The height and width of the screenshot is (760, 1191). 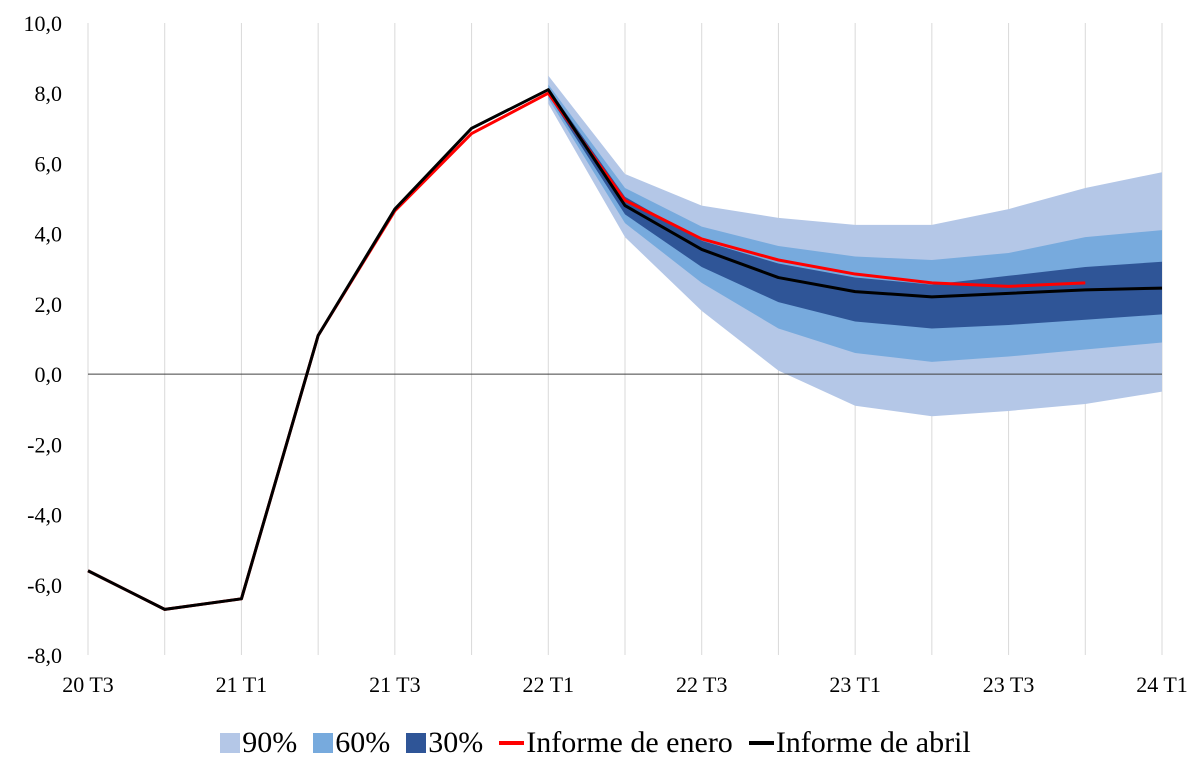 I want to click on y-tick-label: 2,0, so click(x=49, y=304).